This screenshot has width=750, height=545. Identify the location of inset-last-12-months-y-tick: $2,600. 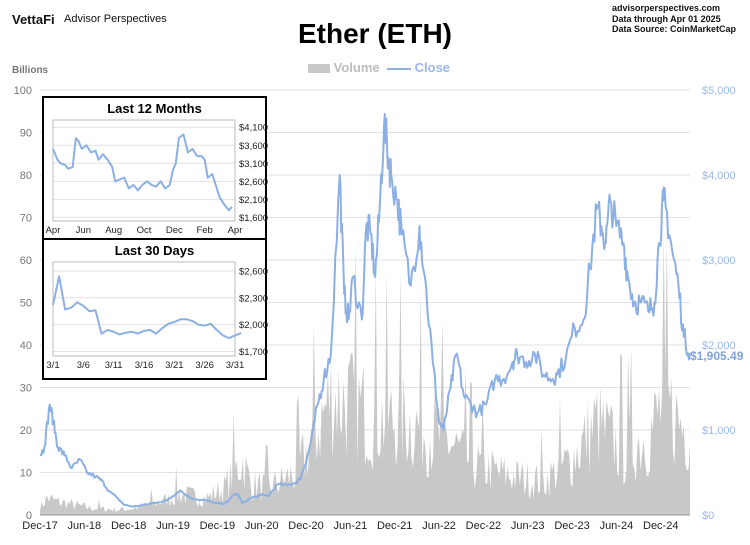
(253, 182).